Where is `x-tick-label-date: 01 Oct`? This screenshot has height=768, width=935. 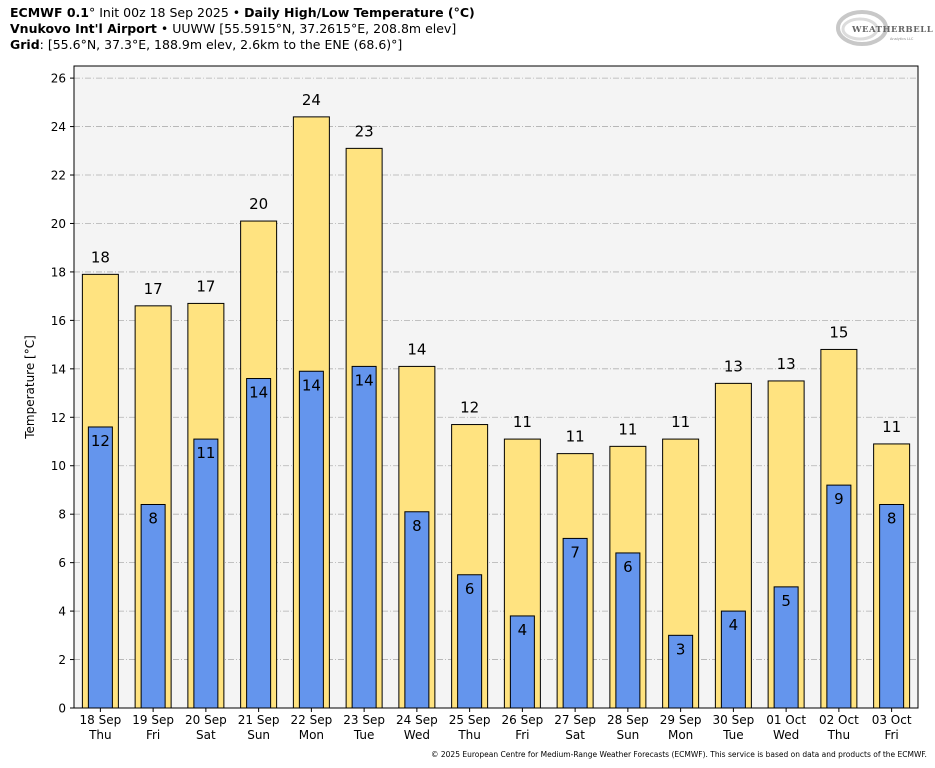 x-tick-label-date: 01 Oct is located at coordinates (786, 720).